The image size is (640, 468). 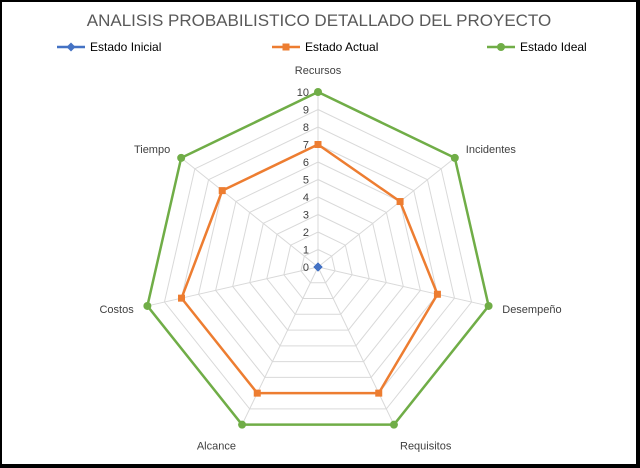 What do you see at coordinates (306, 181) in the screenshot?
I see `tick-label: 5` at bounding box center [306, 181].